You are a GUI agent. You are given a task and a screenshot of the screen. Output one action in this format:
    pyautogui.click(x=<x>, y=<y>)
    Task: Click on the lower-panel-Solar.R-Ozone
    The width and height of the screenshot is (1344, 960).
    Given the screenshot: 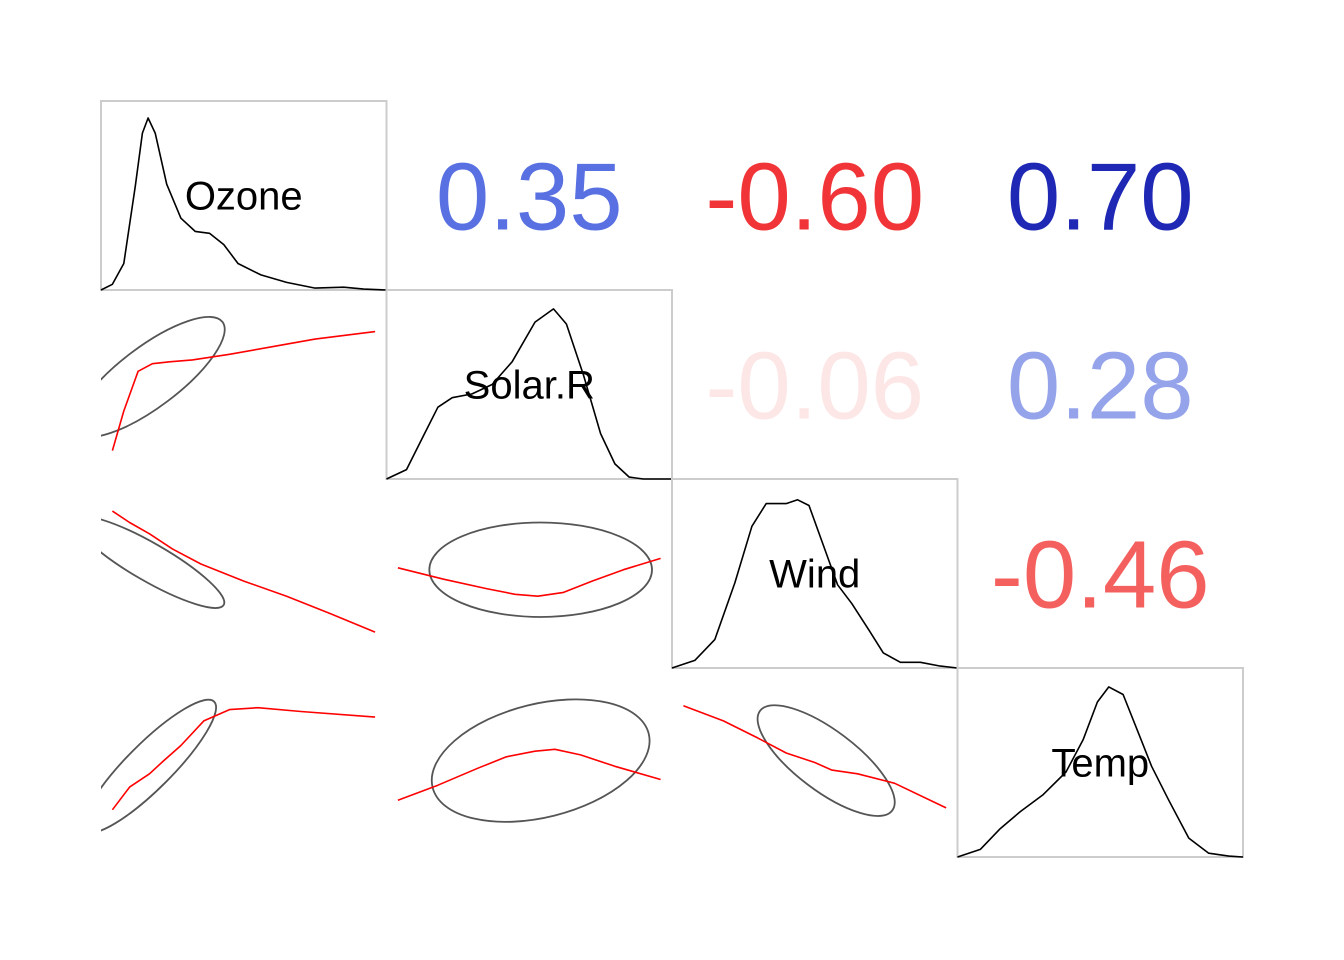 What is the action you would take?
    pyautogui.click(x=238, y=383)
    